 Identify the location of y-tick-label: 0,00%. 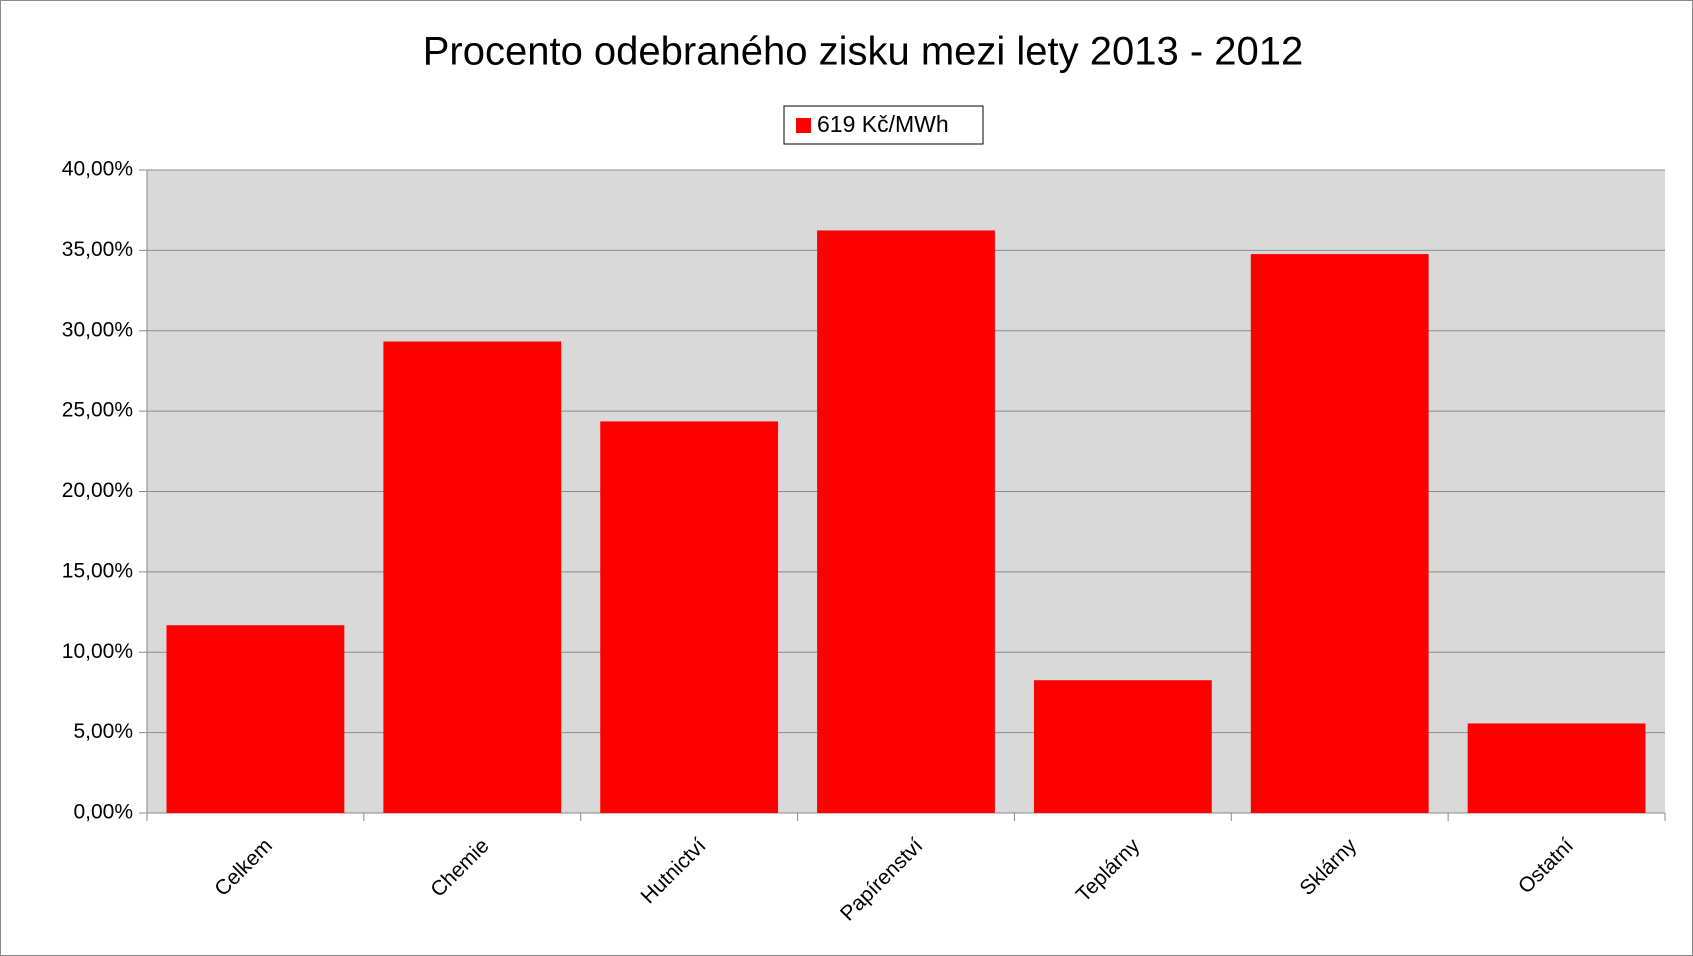
(103, 812).